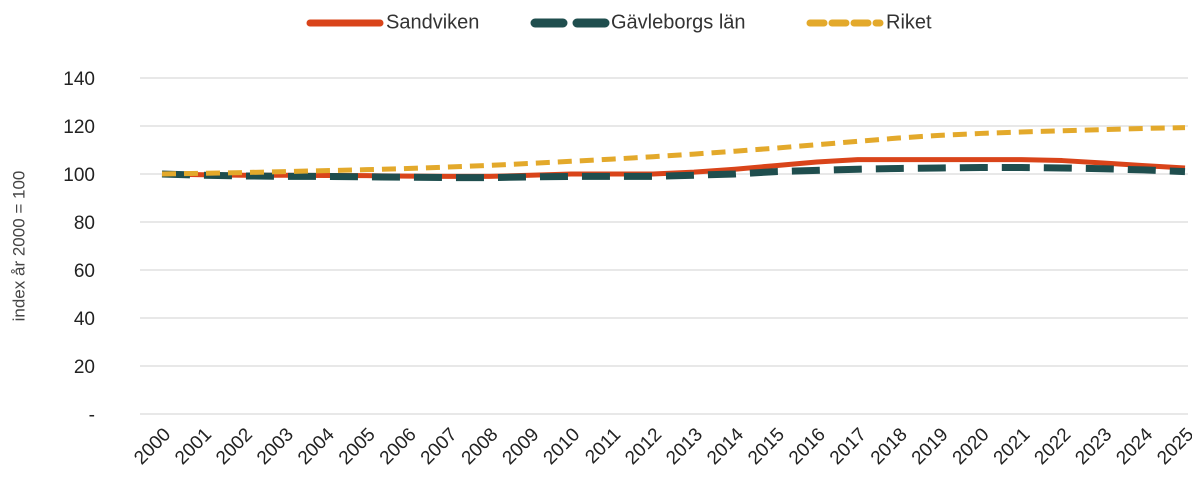  Describe the element at coordinates (562, 446) in the screenshot. I see `x-tick-label: 2010` at that location.